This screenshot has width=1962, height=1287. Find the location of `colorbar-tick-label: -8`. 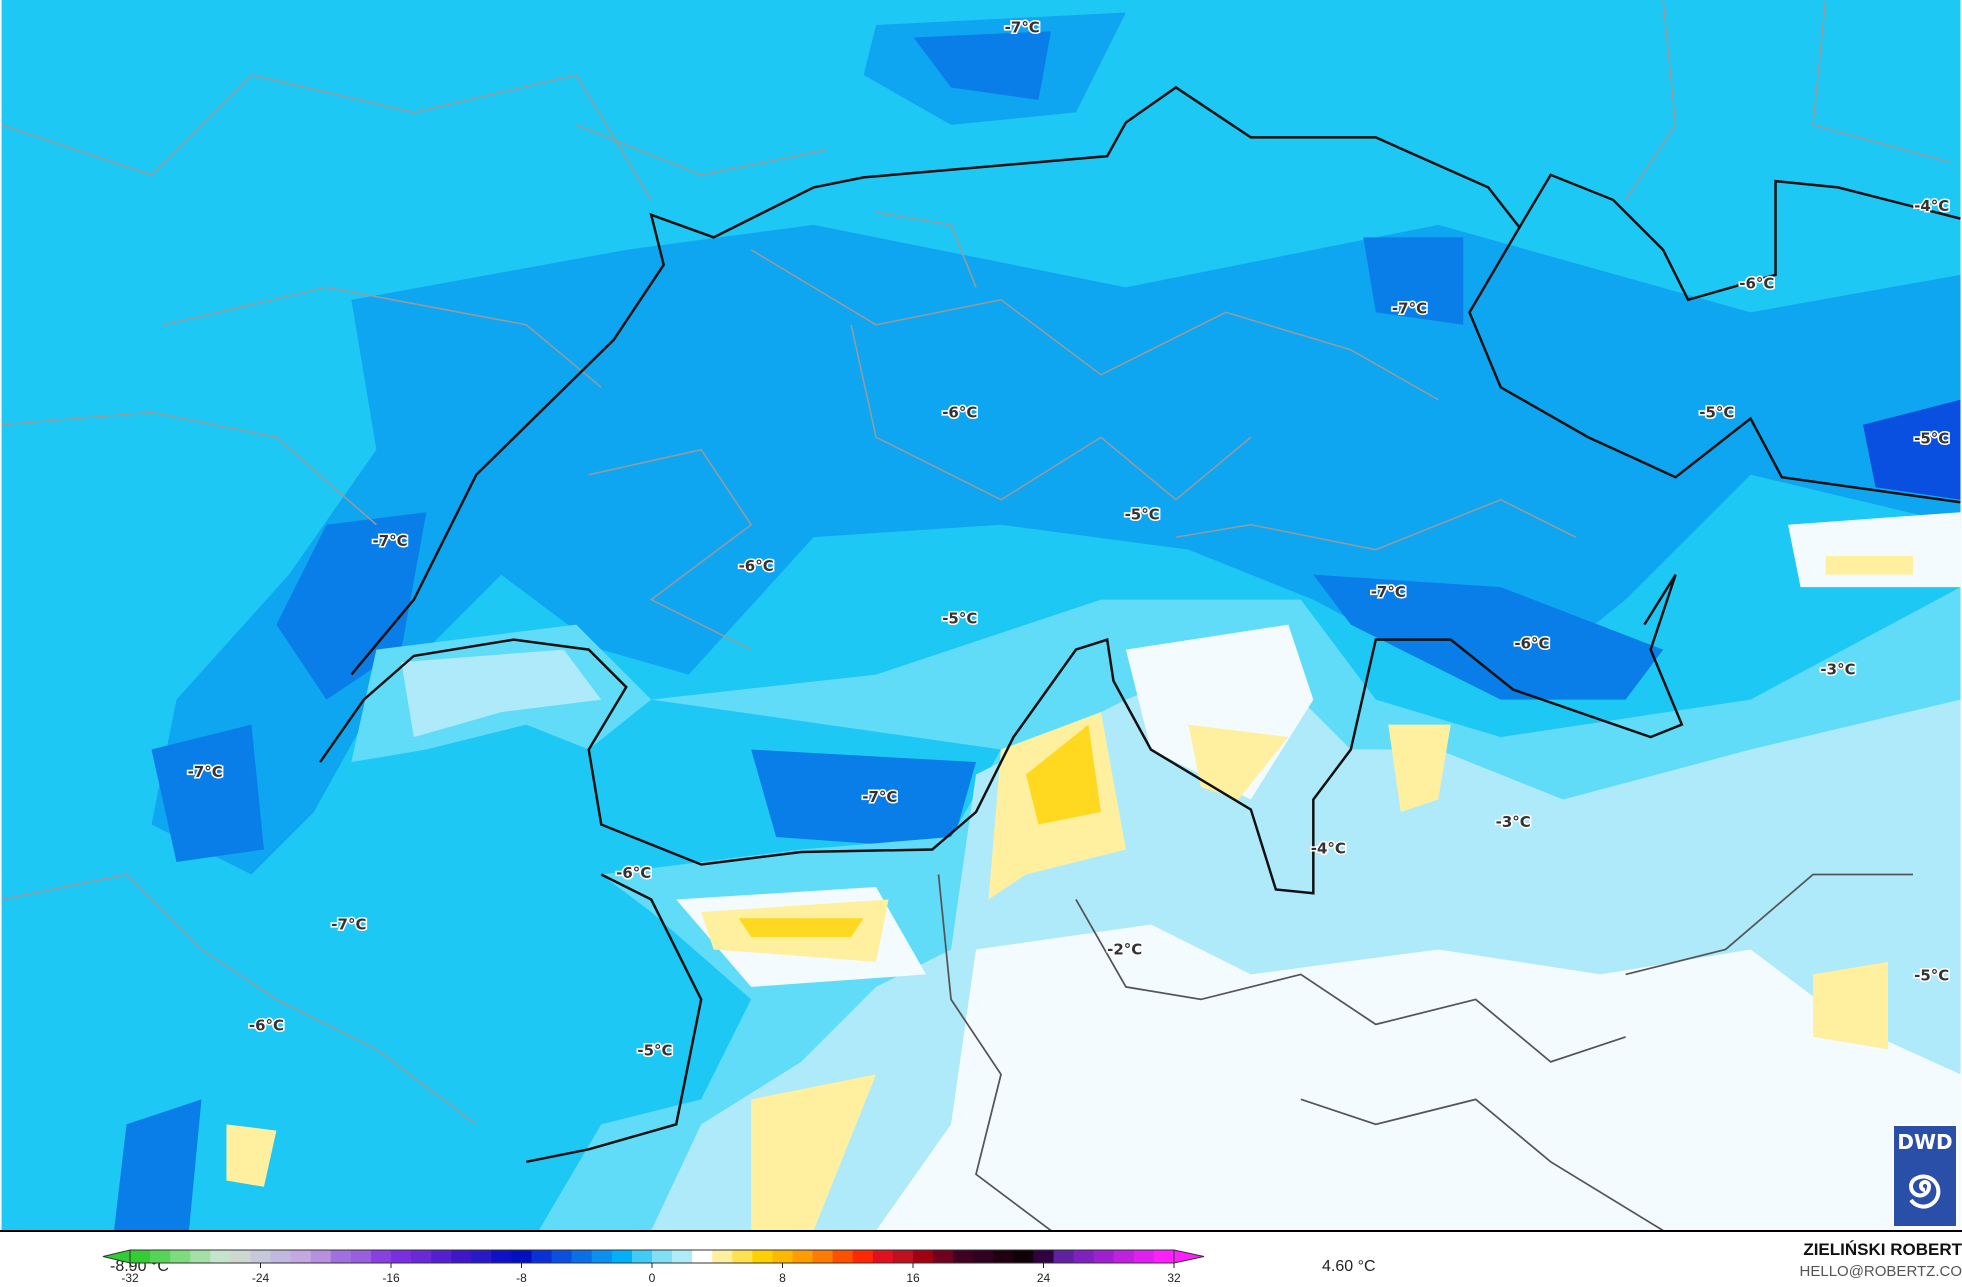

colorbar-tick-label: -8 is located at coordinates (521, 1278).